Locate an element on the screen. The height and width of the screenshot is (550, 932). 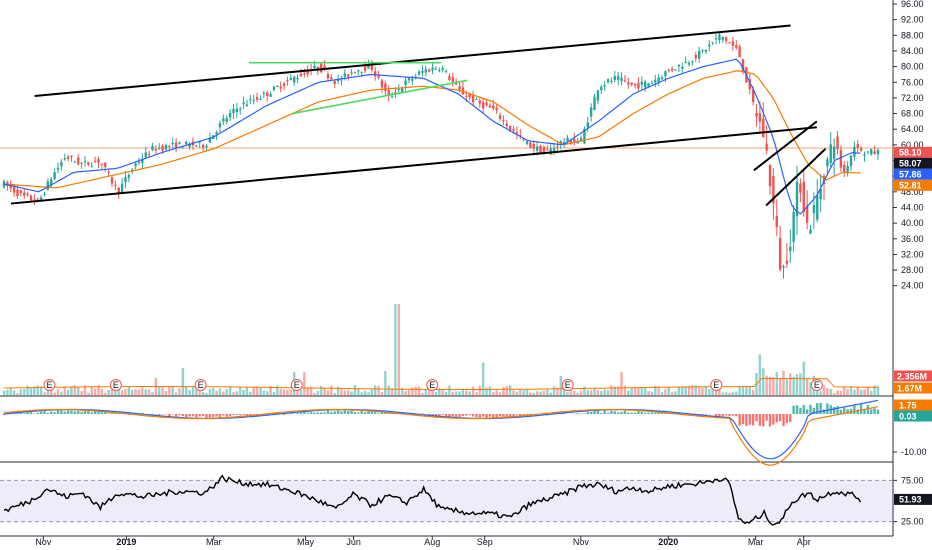
macd-tag-label: 0.03 is located at coordinates (908, 416).